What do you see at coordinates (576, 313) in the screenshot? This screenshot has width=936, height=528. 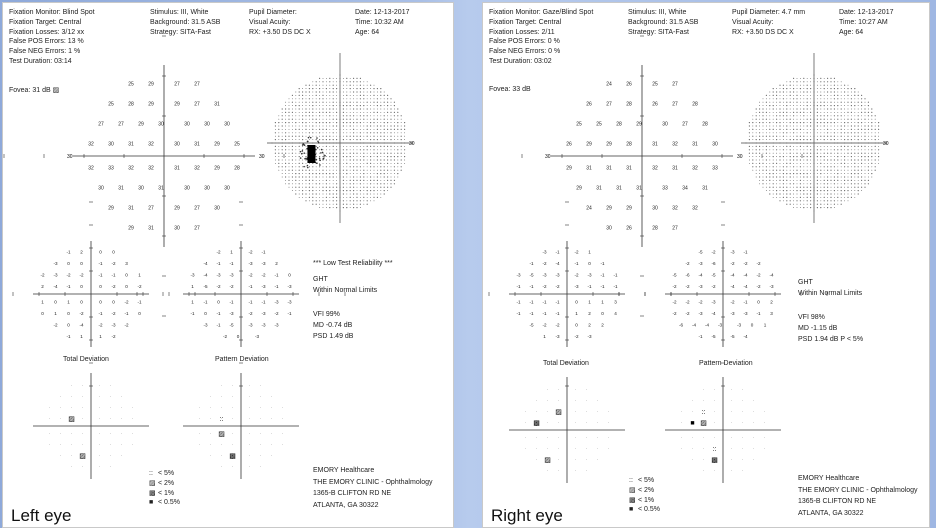 I see `grid-value: 1` at bounding box center [576, 313].